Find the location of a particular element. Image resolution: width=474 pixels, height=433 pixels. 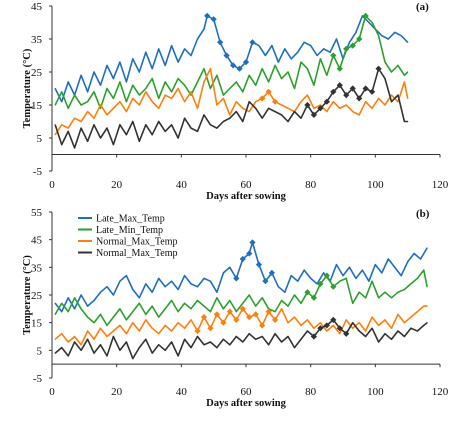

series-line-normal_max is located at coordinates (241, 325).